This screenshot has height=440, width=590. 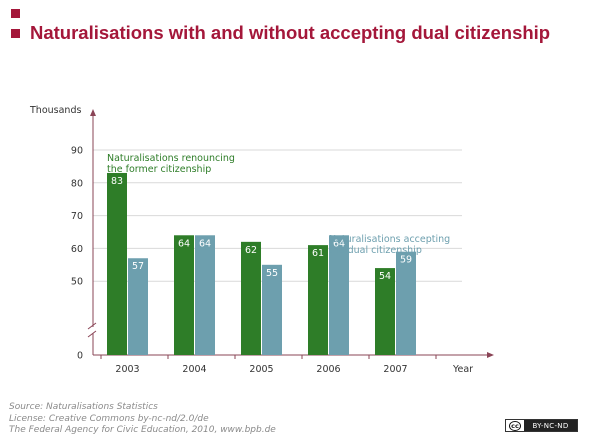 What do you see at coordinates (77, 183) in the screenshot?
I see `y-tick-label: 80` at bounding box center [77, 183].